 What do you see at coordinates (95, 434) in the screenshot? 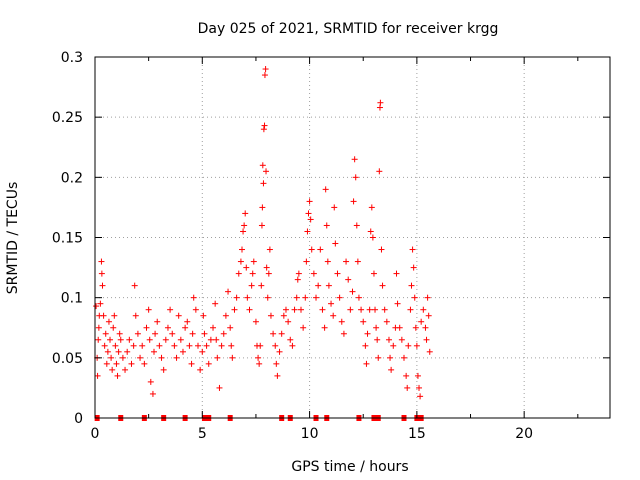
I see `x-tick-label: 0` at bounding box center [95, 434].